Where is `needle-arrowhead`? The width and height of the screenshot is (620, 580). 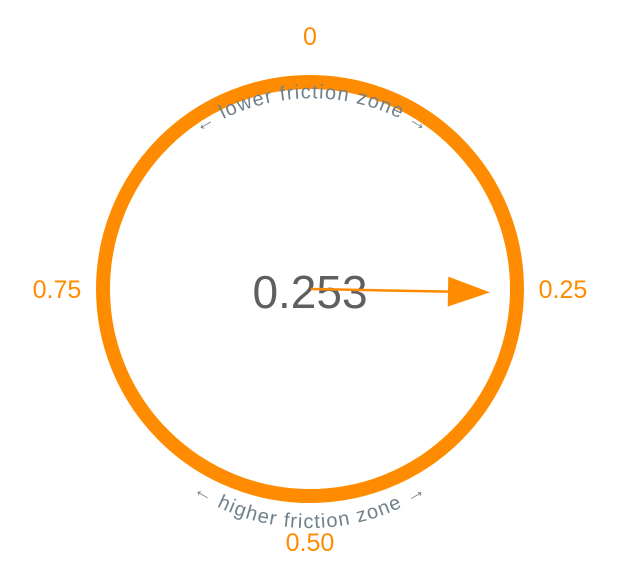 needle-arrowhead is located at coordinates (468, 291).